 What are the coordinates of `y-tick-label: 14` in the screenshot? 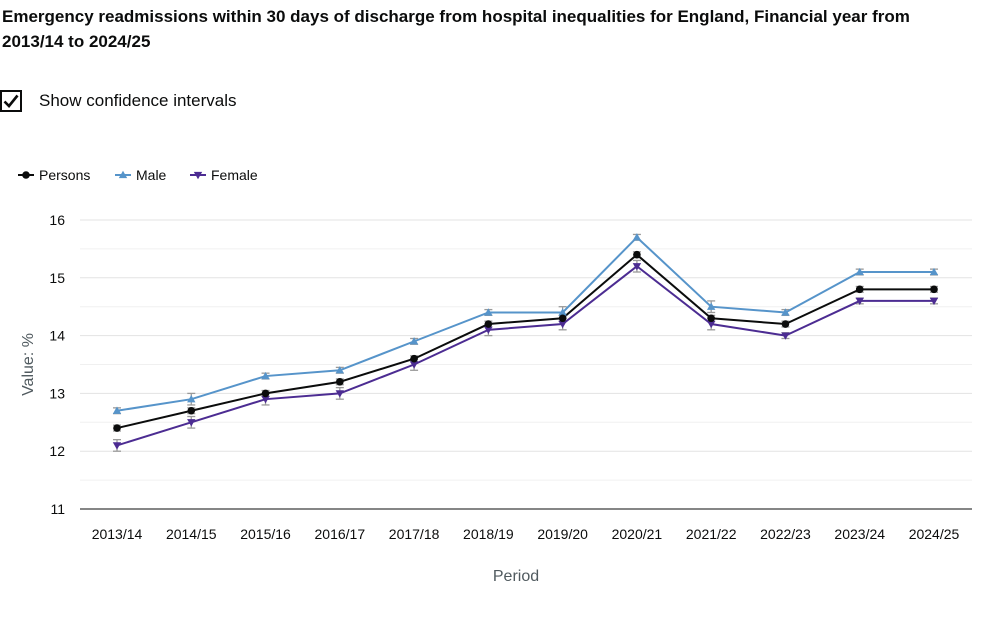 It's located at (57, 336).